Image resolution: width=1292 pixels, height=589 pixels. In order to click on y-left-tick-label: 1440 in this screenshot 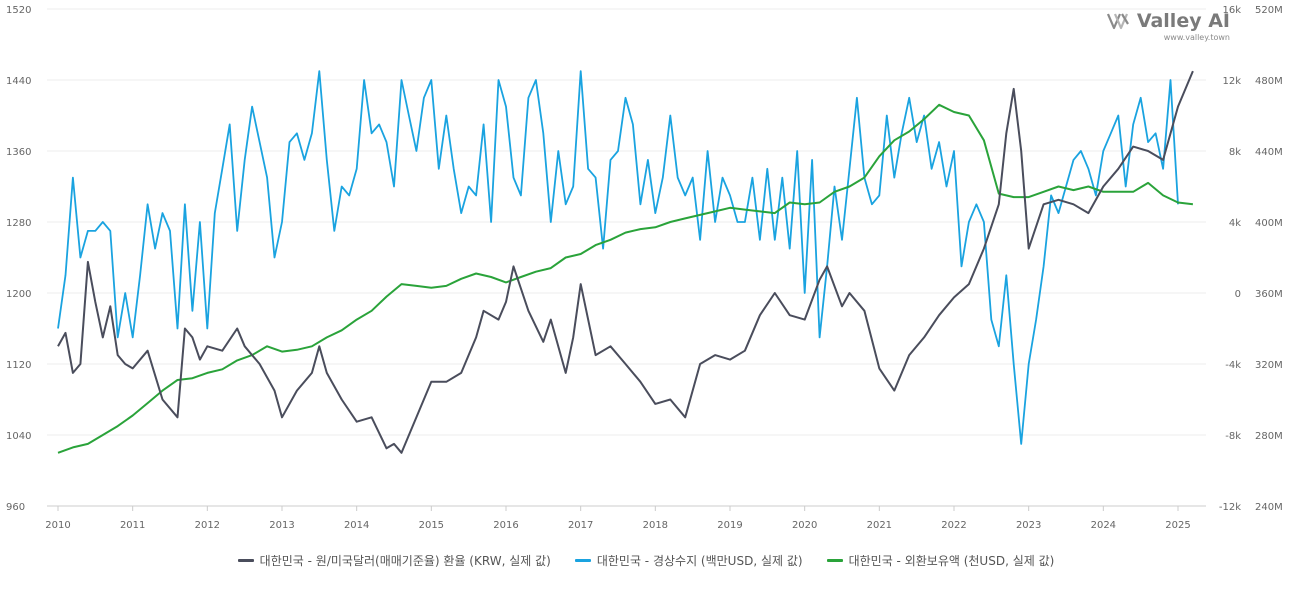, I will do `click(18, 81)`.